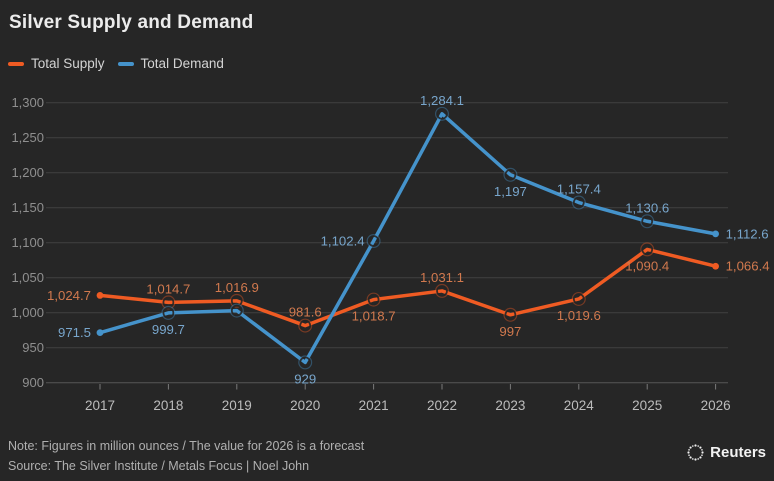  What do you see at coordinates (16, 63) in the screenshot?
I see `total-supply-swatch-icon` at bounding box center [16, 63].